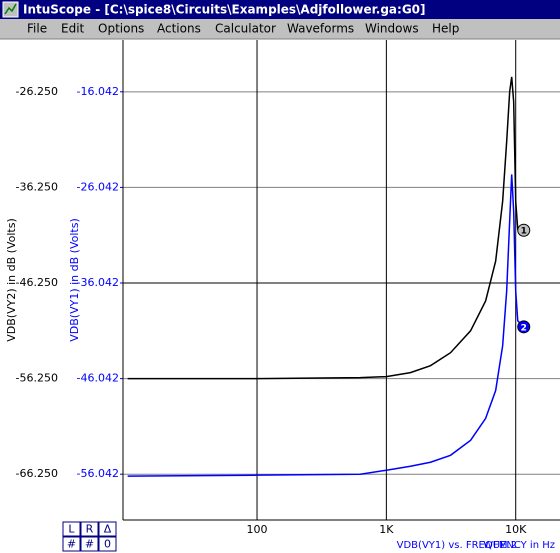 The image size is (560, 553). I want to click on y2-tick-label: -56.042, so click(98, 473).